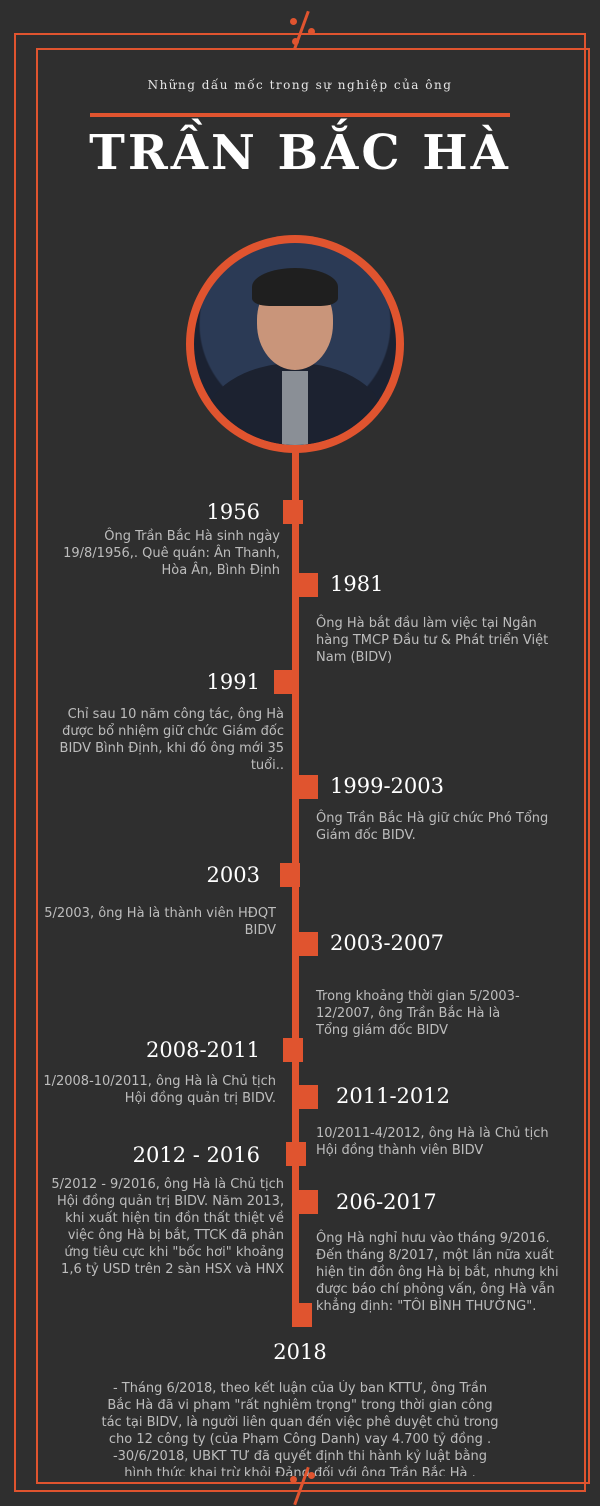  Describe the element at coordinates (302, 1486) in the screenshot. I see `bottom-ornament-icon` at that location.